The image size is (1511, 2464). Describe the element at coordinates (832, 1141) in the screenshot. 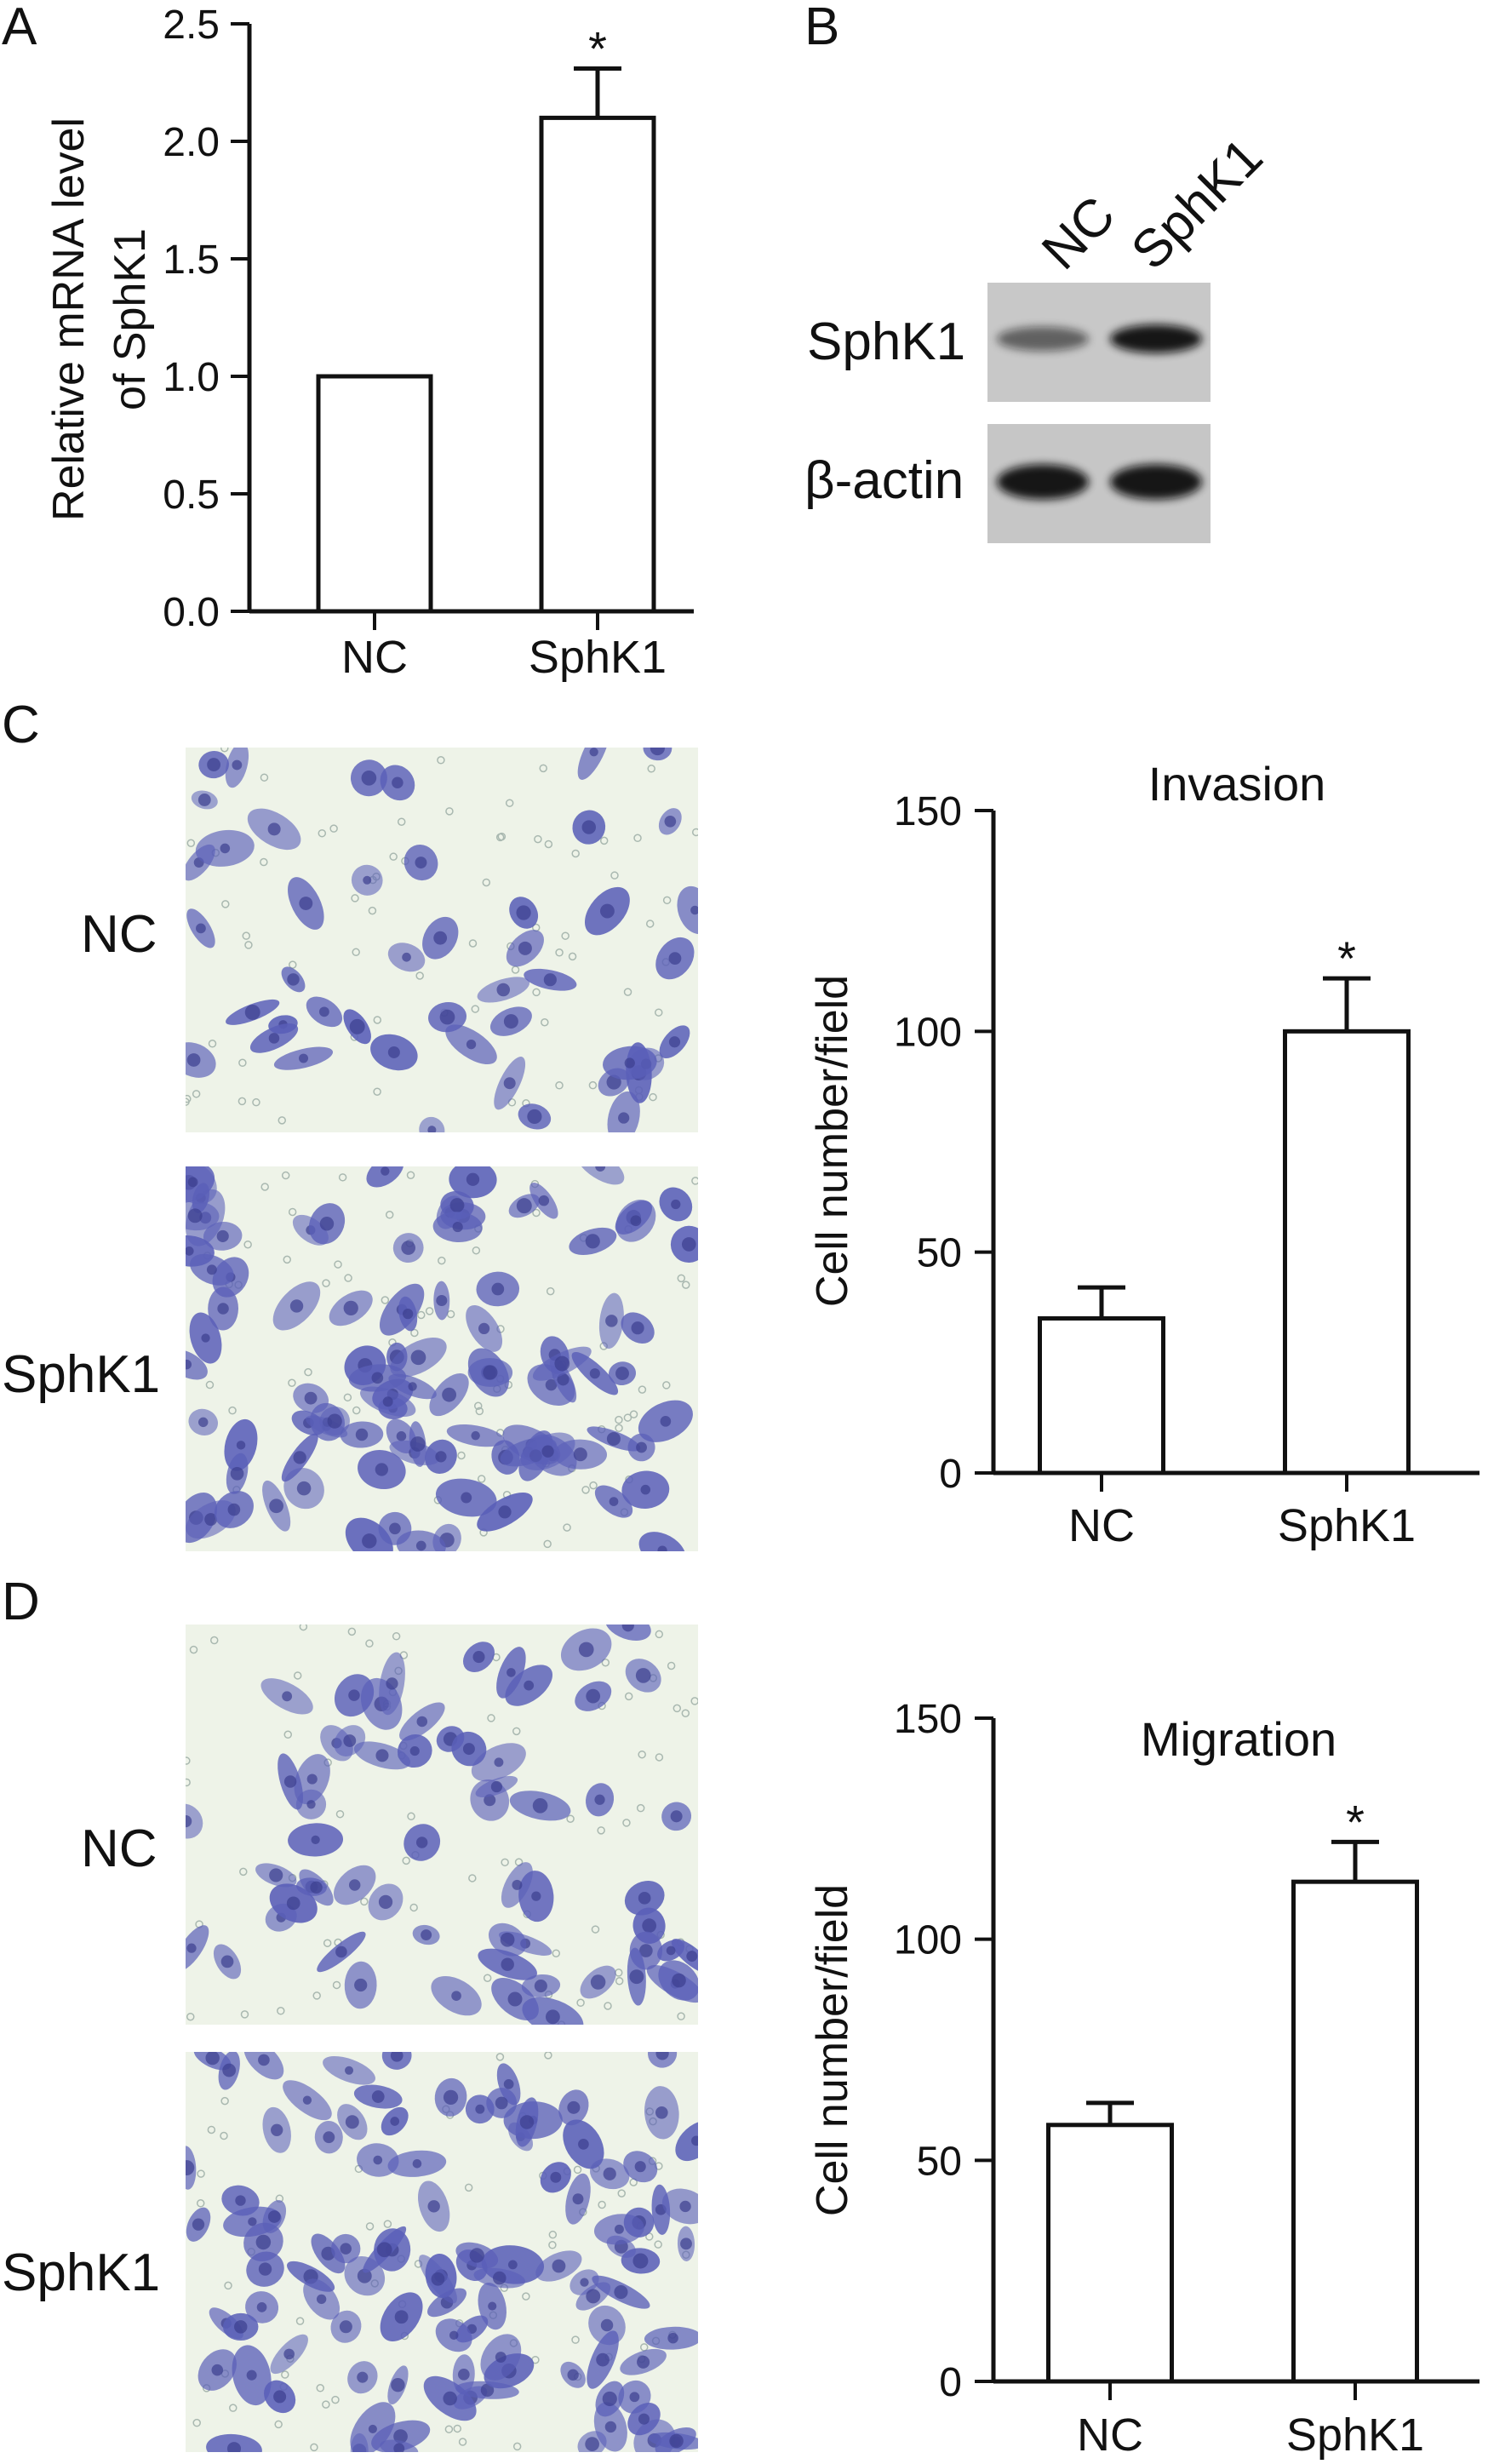

I see `chart-c-ylabel: Cell number/field` at that location.